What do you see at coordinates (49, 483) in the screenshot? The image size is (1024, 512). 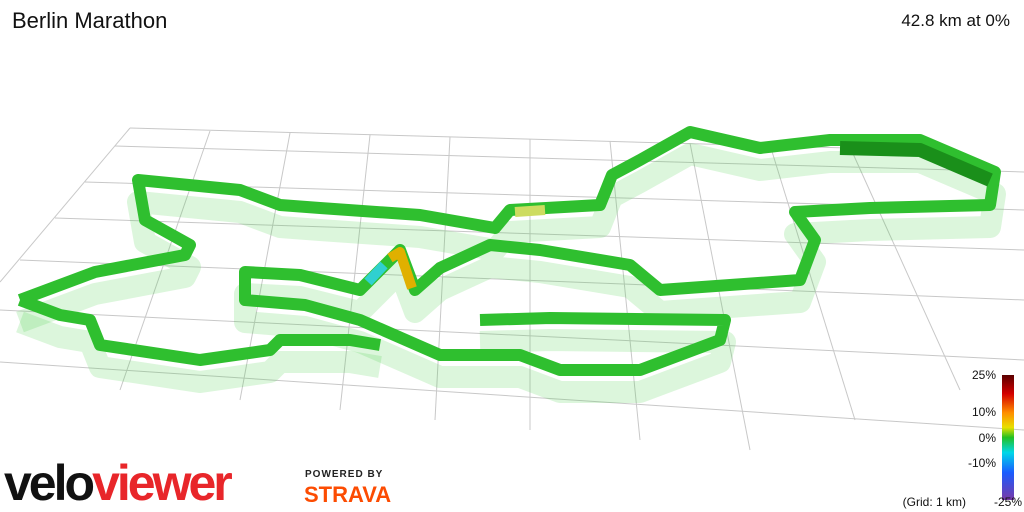 I see `logo-velo: velo` at bounding box center [49, 483].